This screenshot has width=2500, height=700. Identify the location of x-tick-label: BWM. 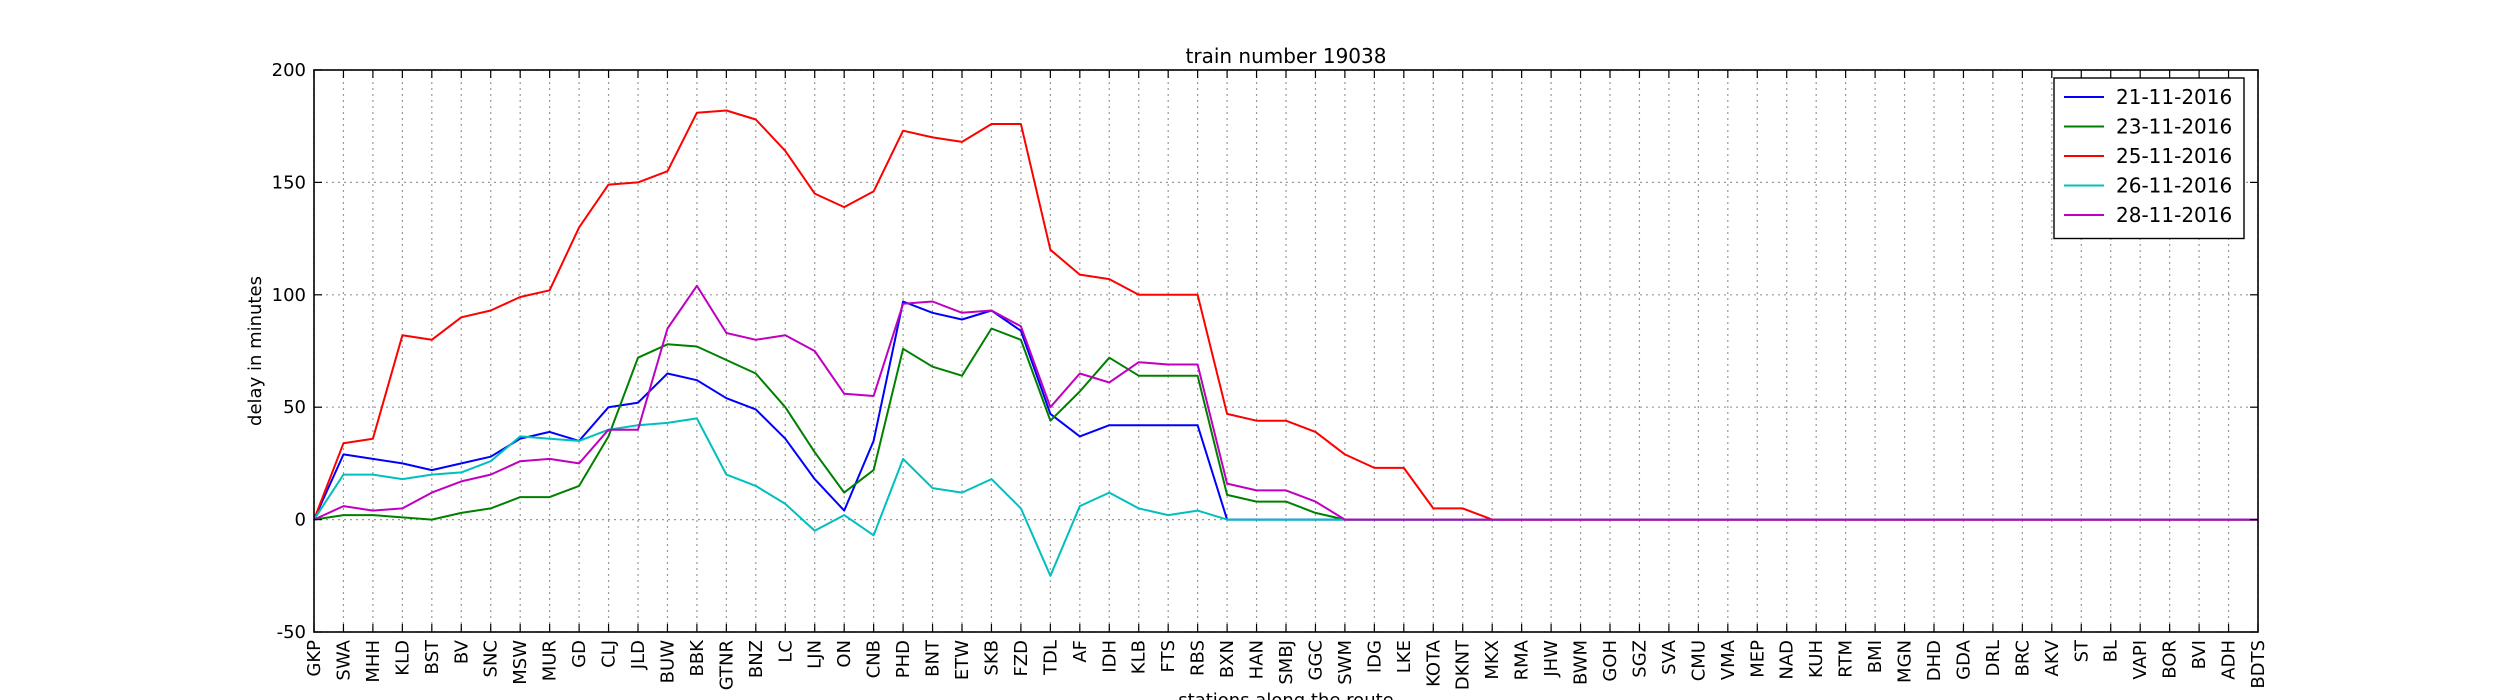
(1581, 662).